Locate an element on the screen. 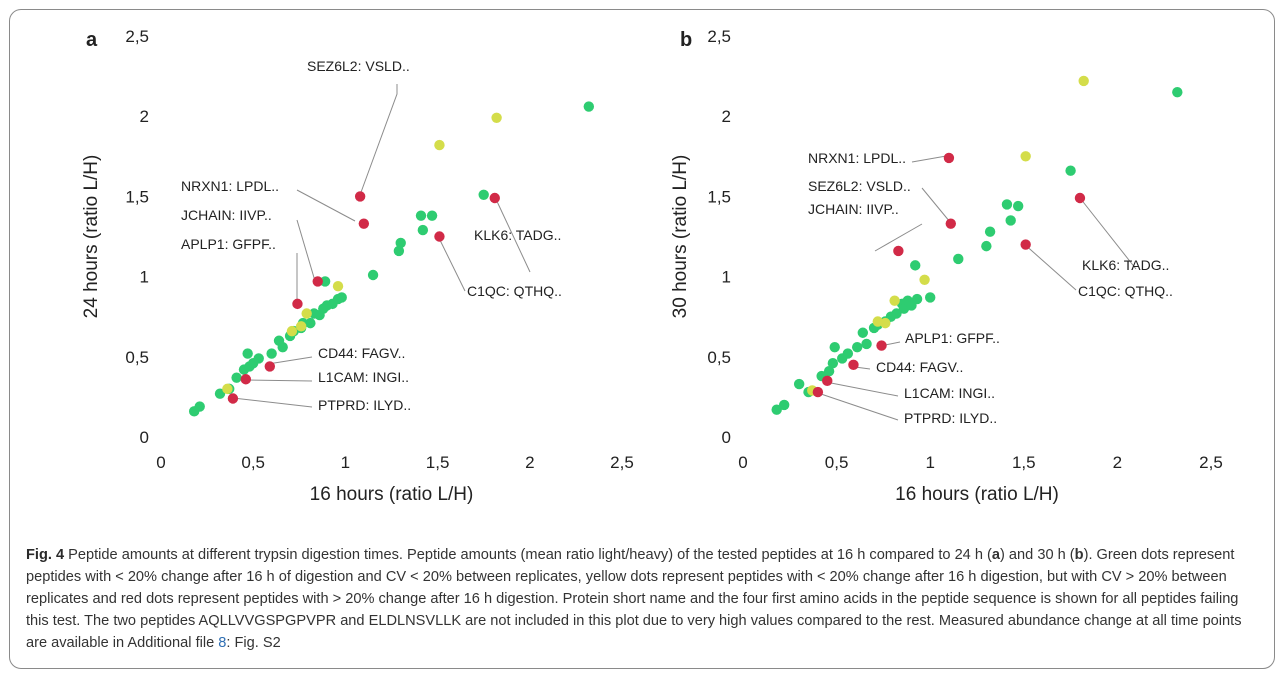  annotation-label: C1QC: QTHQ.. is located at coordinates (1125, 291).